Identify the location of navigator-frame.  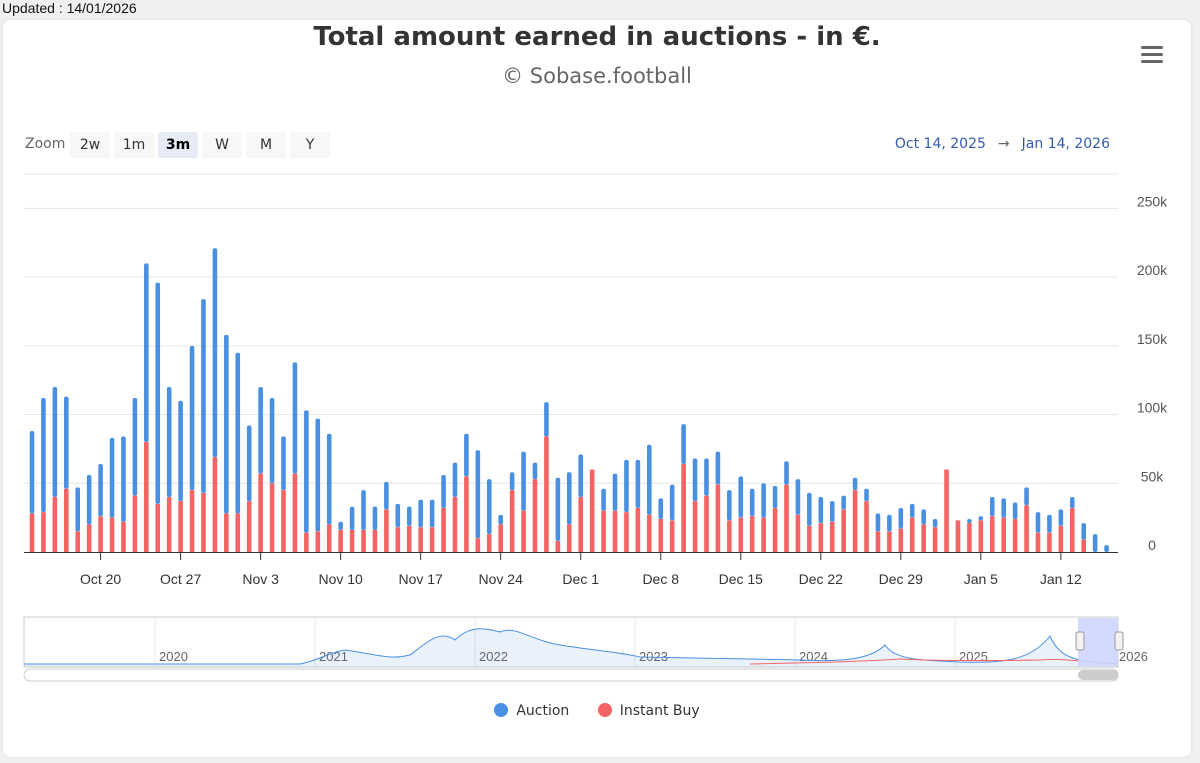
(571, 642).